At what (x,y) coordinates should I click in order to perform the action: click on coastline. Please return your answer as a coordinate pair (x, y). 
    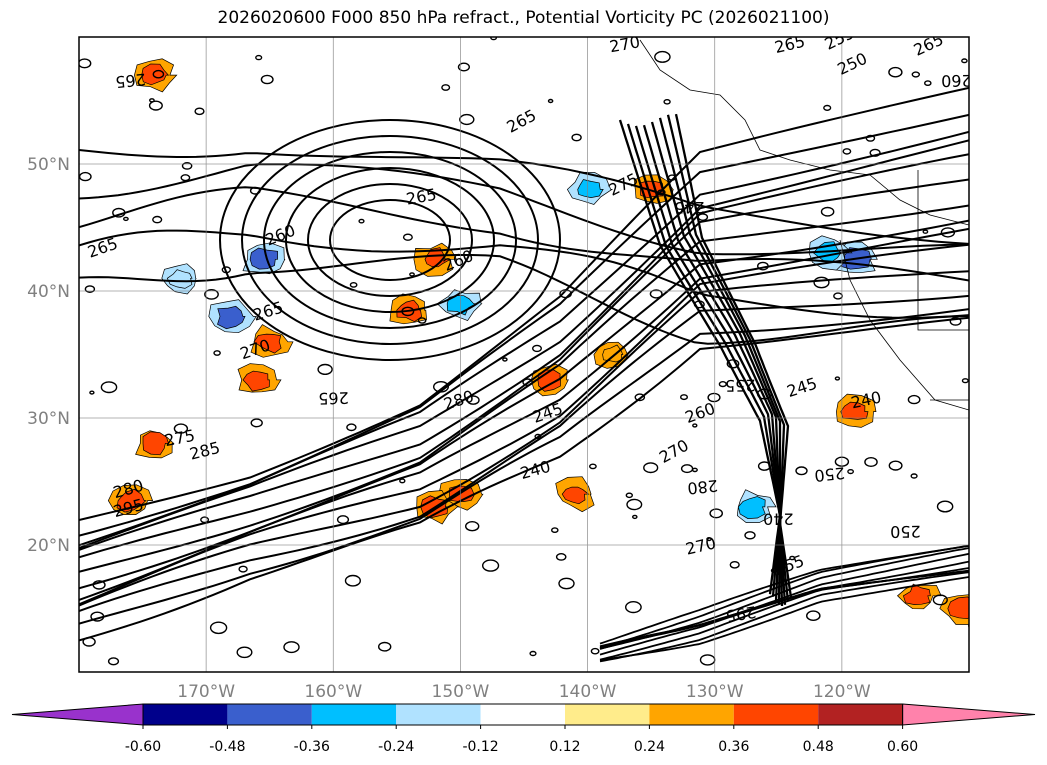
    Looking at the image, I should click on (804, 132).